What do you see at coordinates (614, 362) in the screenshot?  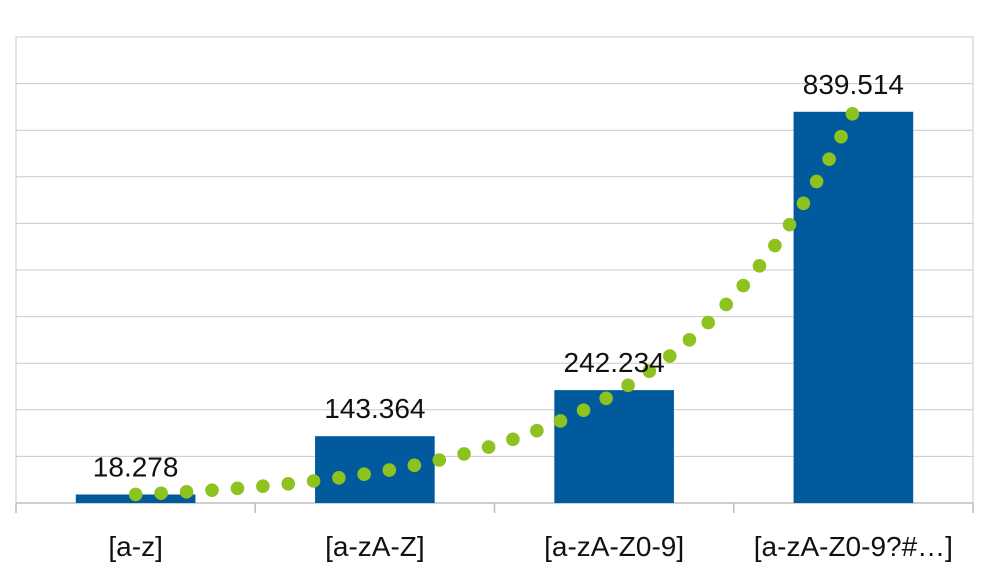 I see `data-label: 242.234` at bounding box center [614, 362].